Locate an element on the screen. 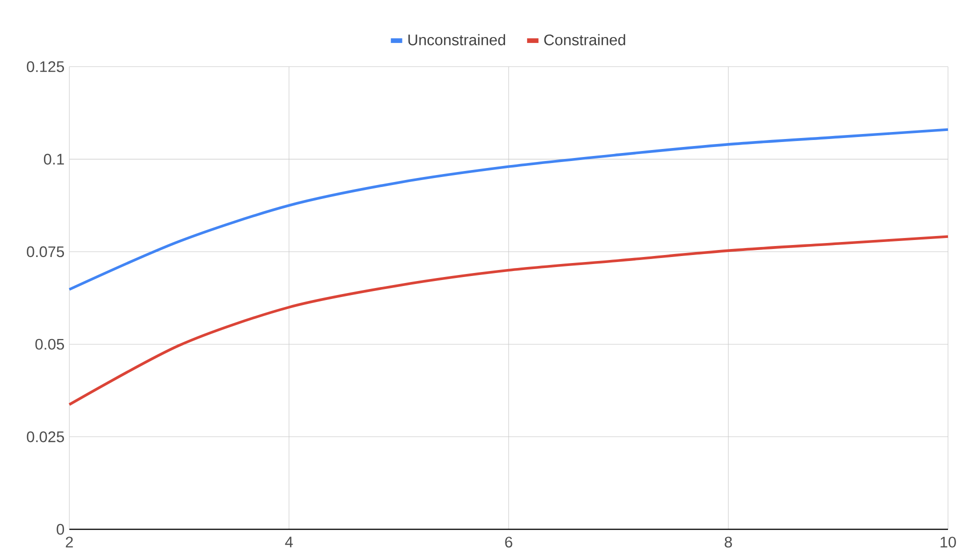 The width and height of the screenshot is (964, 560). x-tick-label: 4 is located at coordinates (289, 542).